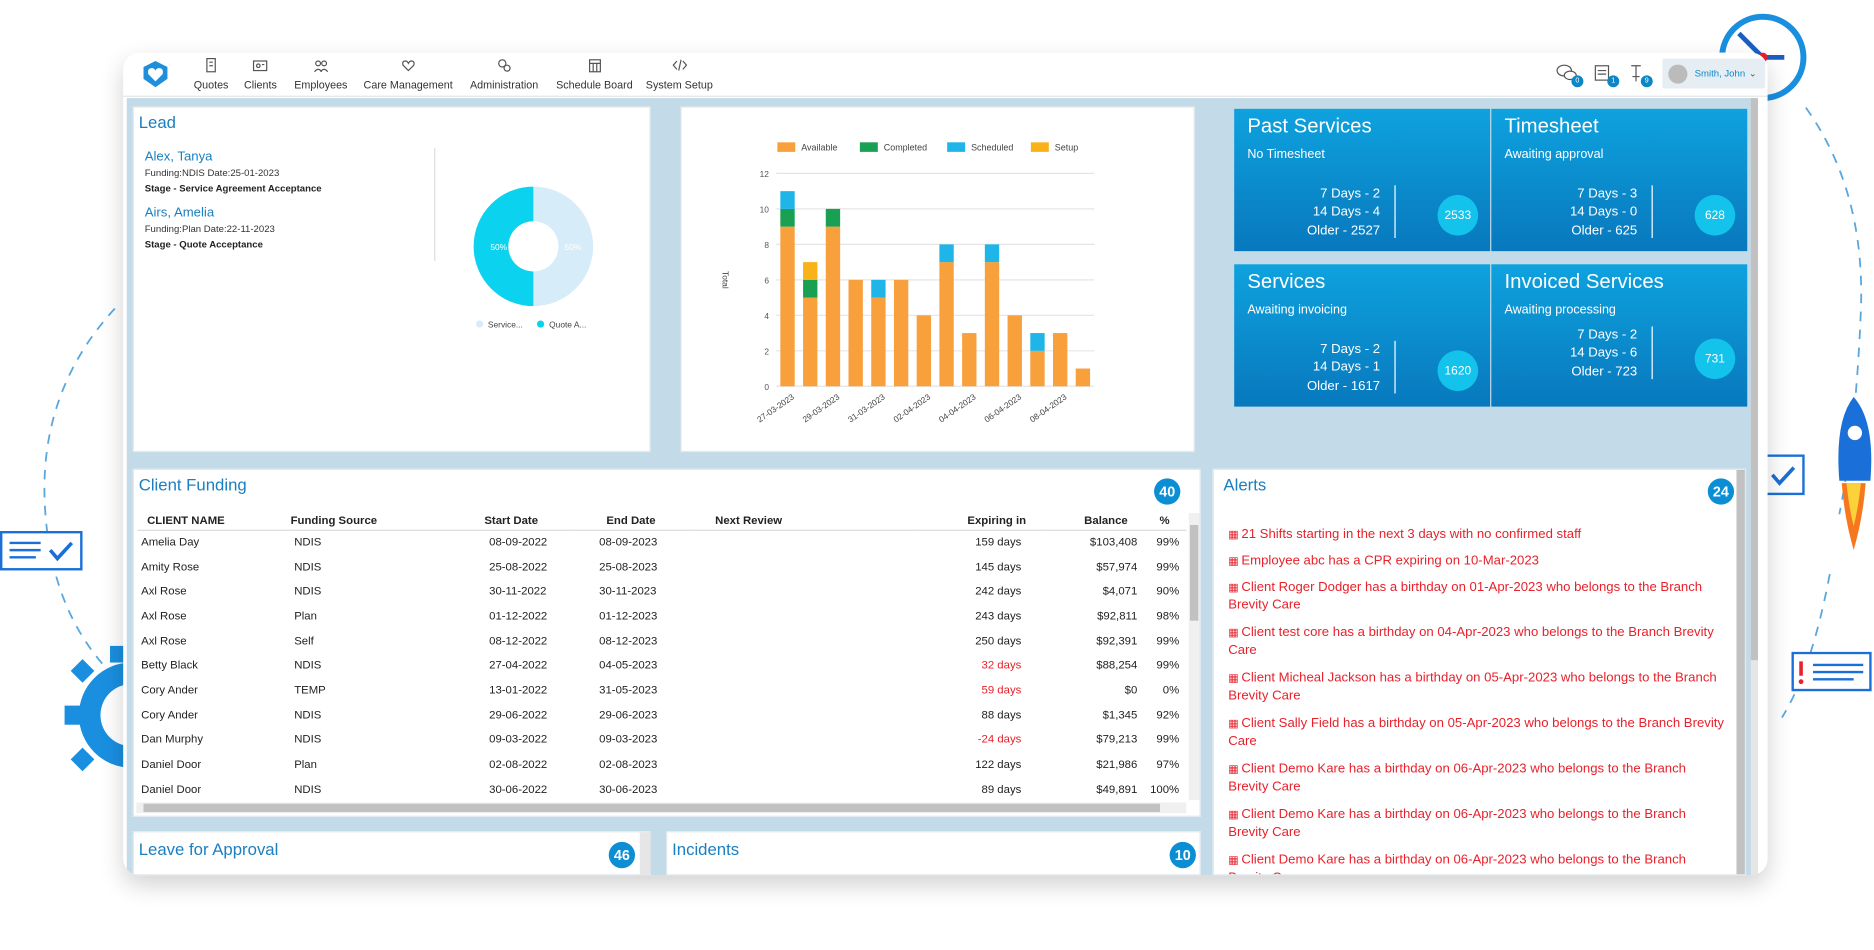 Image resolution: width=1874 pixels, height=950 pixels. What do you see at coordinates (518, 789) in the screenshot?
I see `table-cell: 30-06-2022` at bounding box center [518, 789].